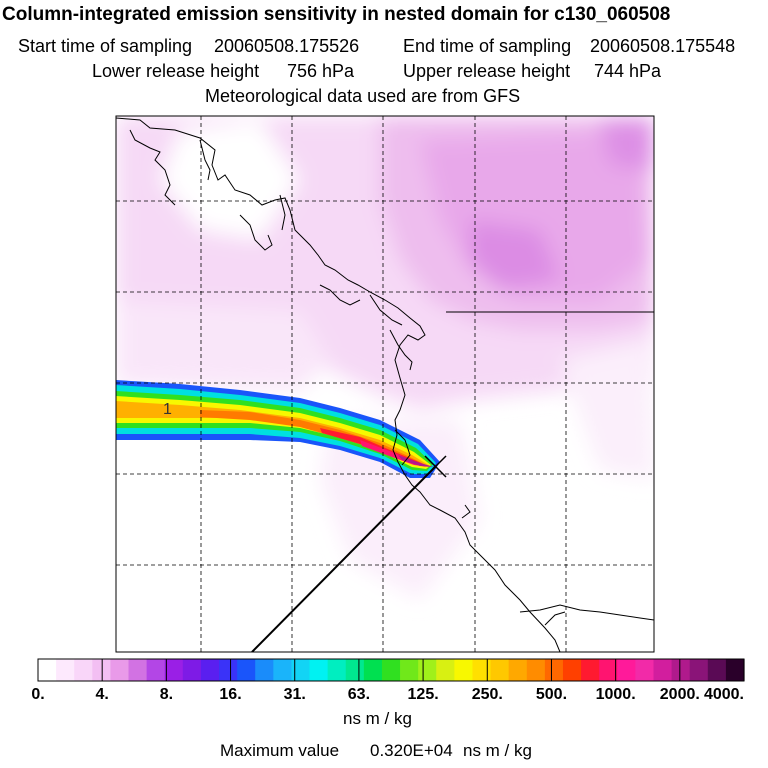  What do you see at coordinates (551, 694) in the screenshot?
I see `colorbar-tick-label: 500.` at bounding box center [551, 694].